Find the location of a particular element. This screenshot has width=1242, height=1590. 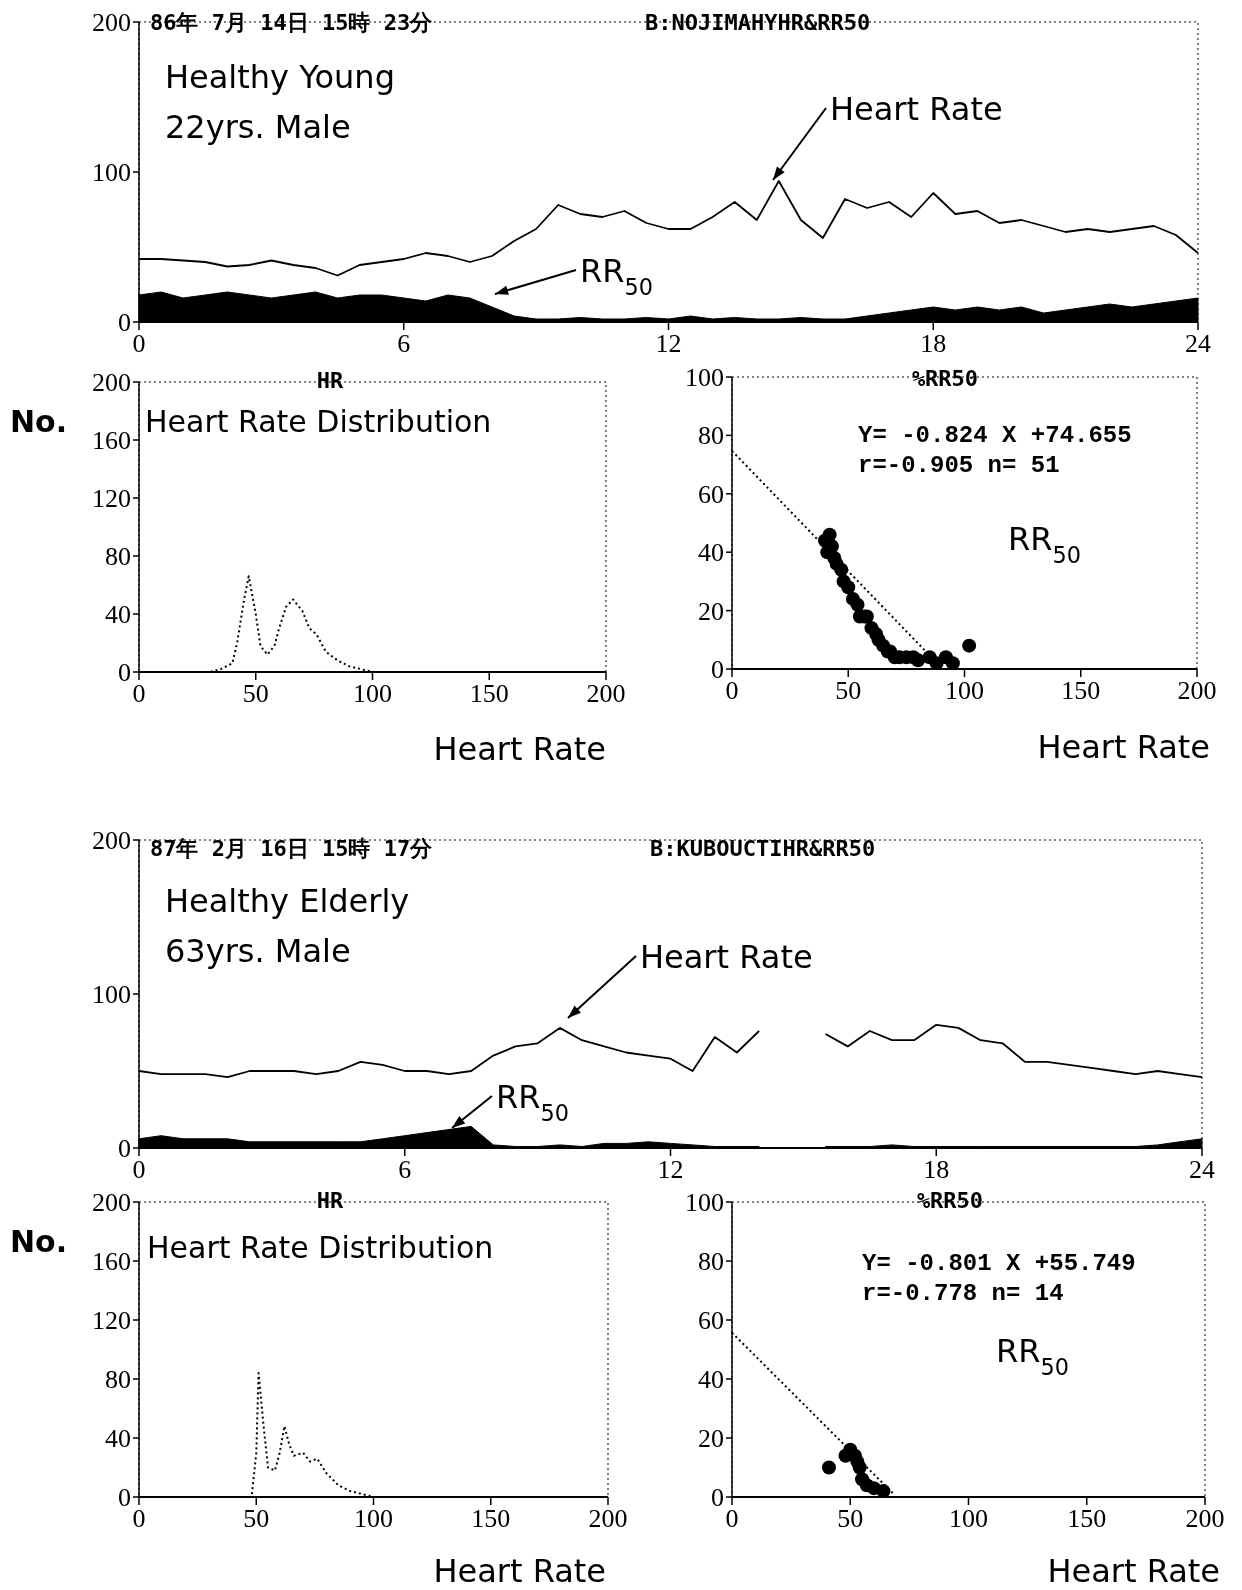

annotation: Y= -0.801 X +55.749 is located at coordinates (999, 1263).